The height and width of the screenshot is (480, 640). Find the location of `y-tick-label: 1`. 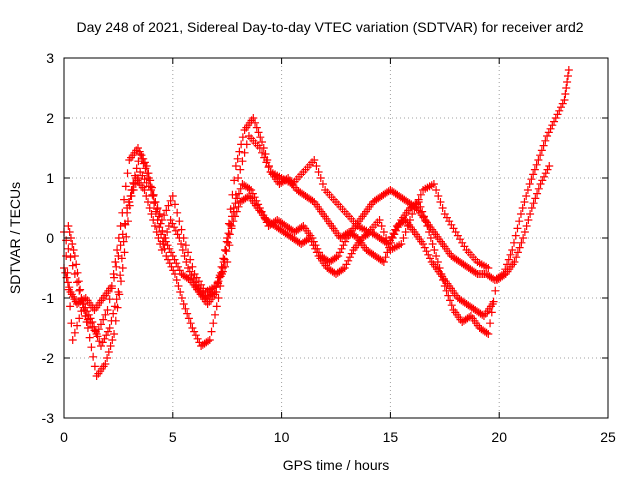

y-tick-label: 1 is located at coordinates (50, 178).